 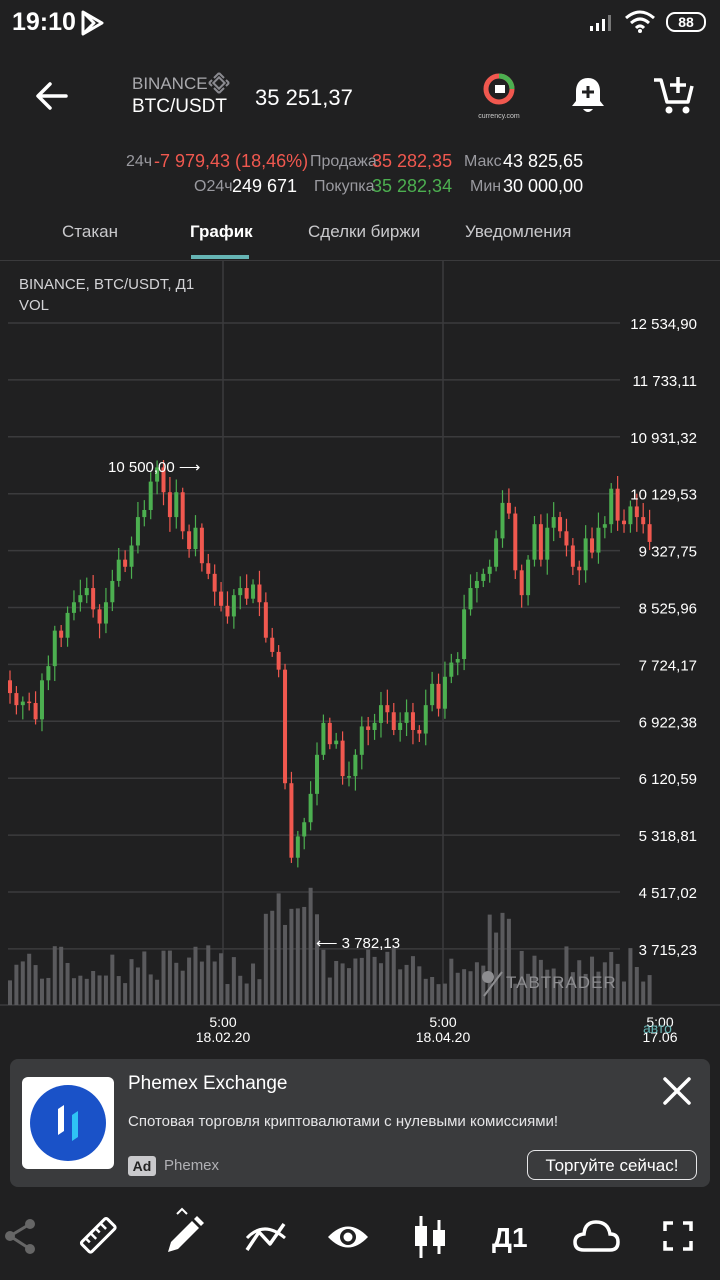 I want to click on arrow-right-icon: ⟶, so click(x=187, y=467).